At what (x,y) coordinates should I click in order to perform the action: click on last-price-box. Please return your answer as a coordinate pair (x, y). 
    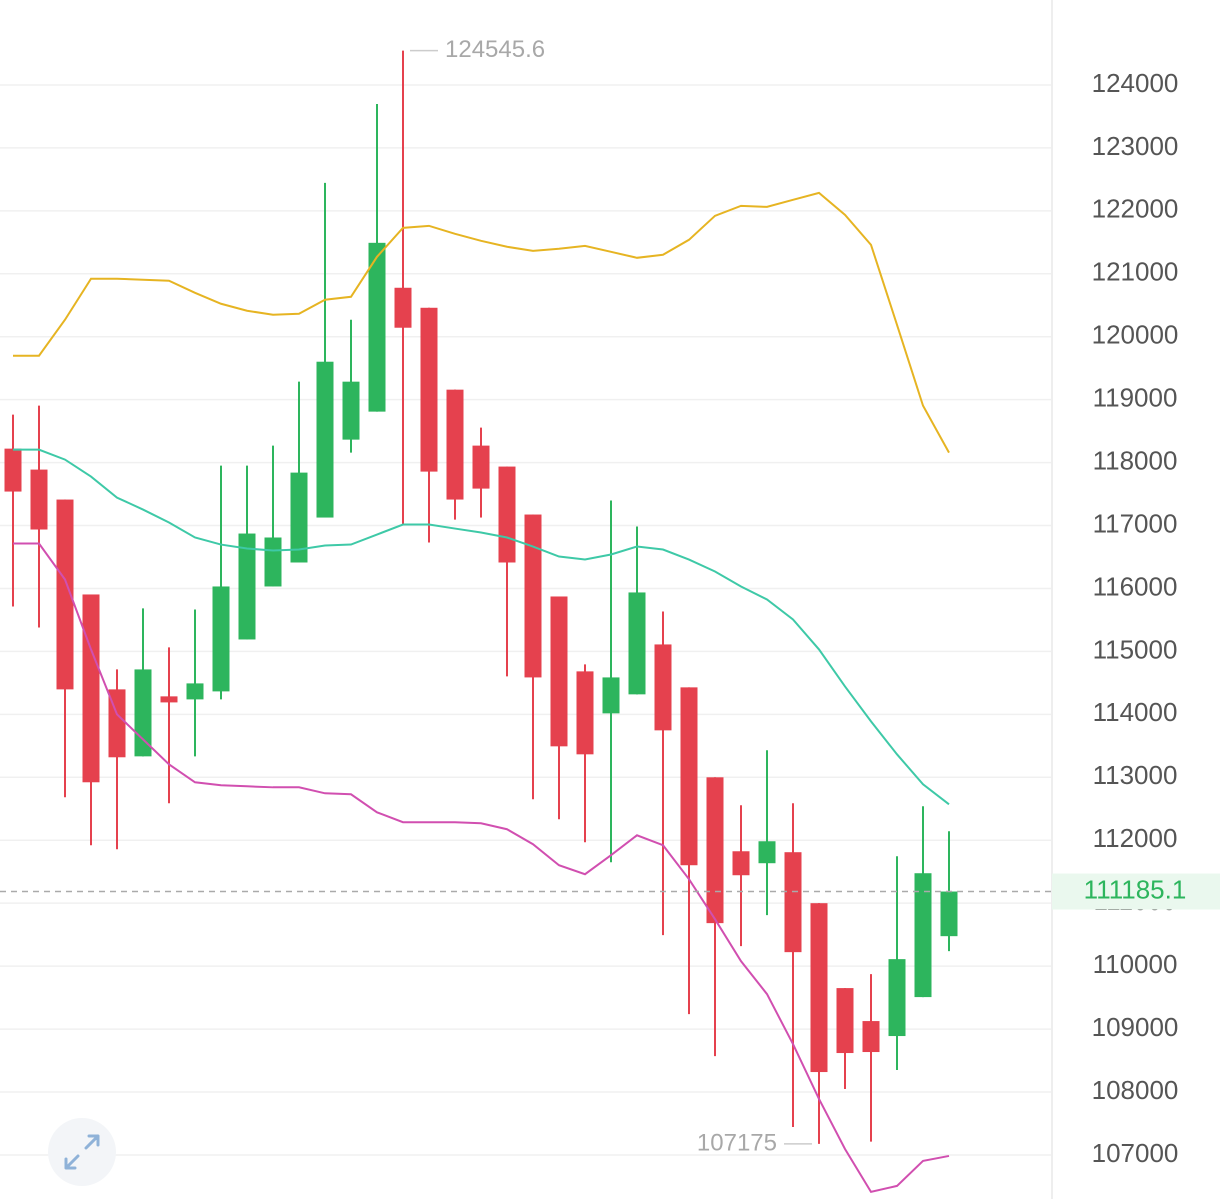
    Looking at the image, I should click on (1136, 891).